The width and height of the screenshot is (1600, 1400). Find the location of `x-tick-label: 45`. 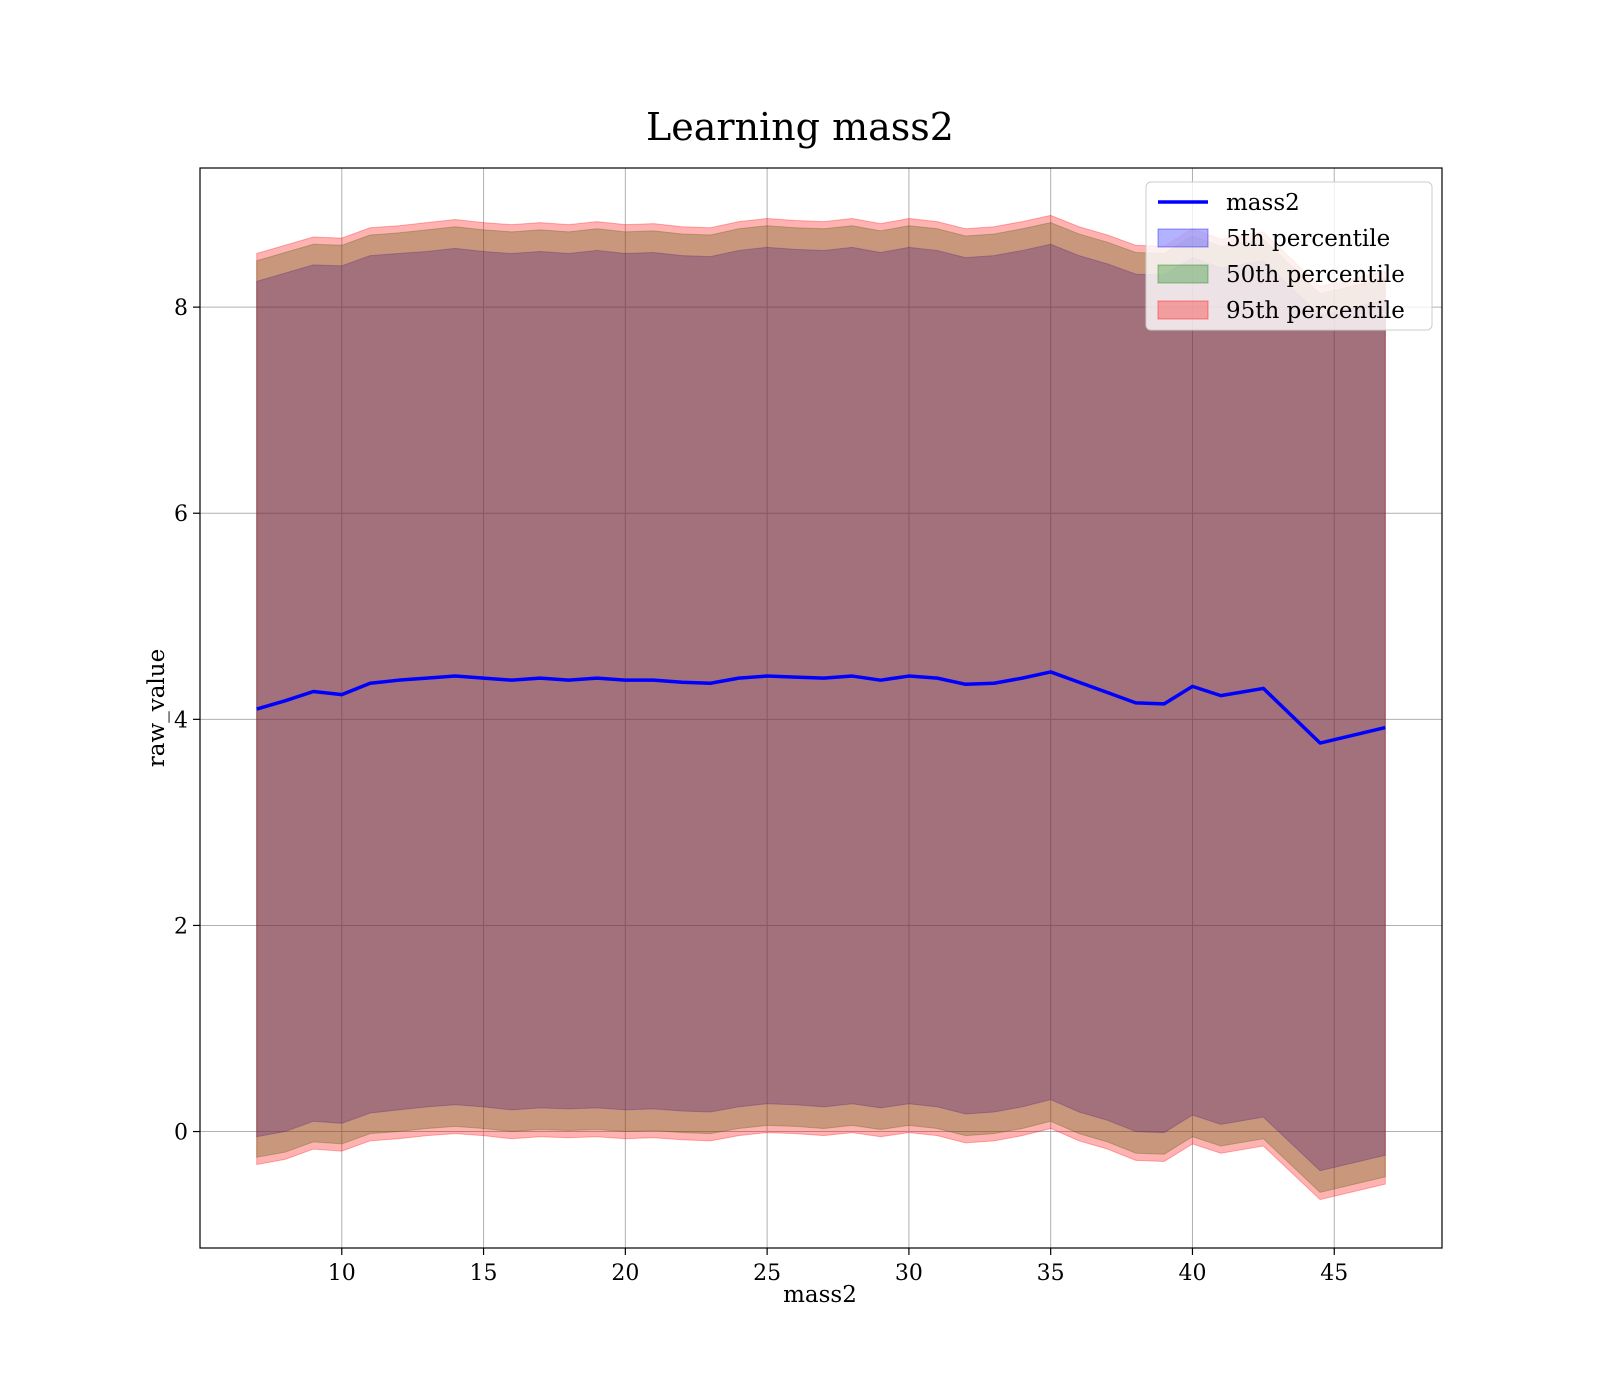

x-tick-label: 45 is located at coordinates (1334, 1273).